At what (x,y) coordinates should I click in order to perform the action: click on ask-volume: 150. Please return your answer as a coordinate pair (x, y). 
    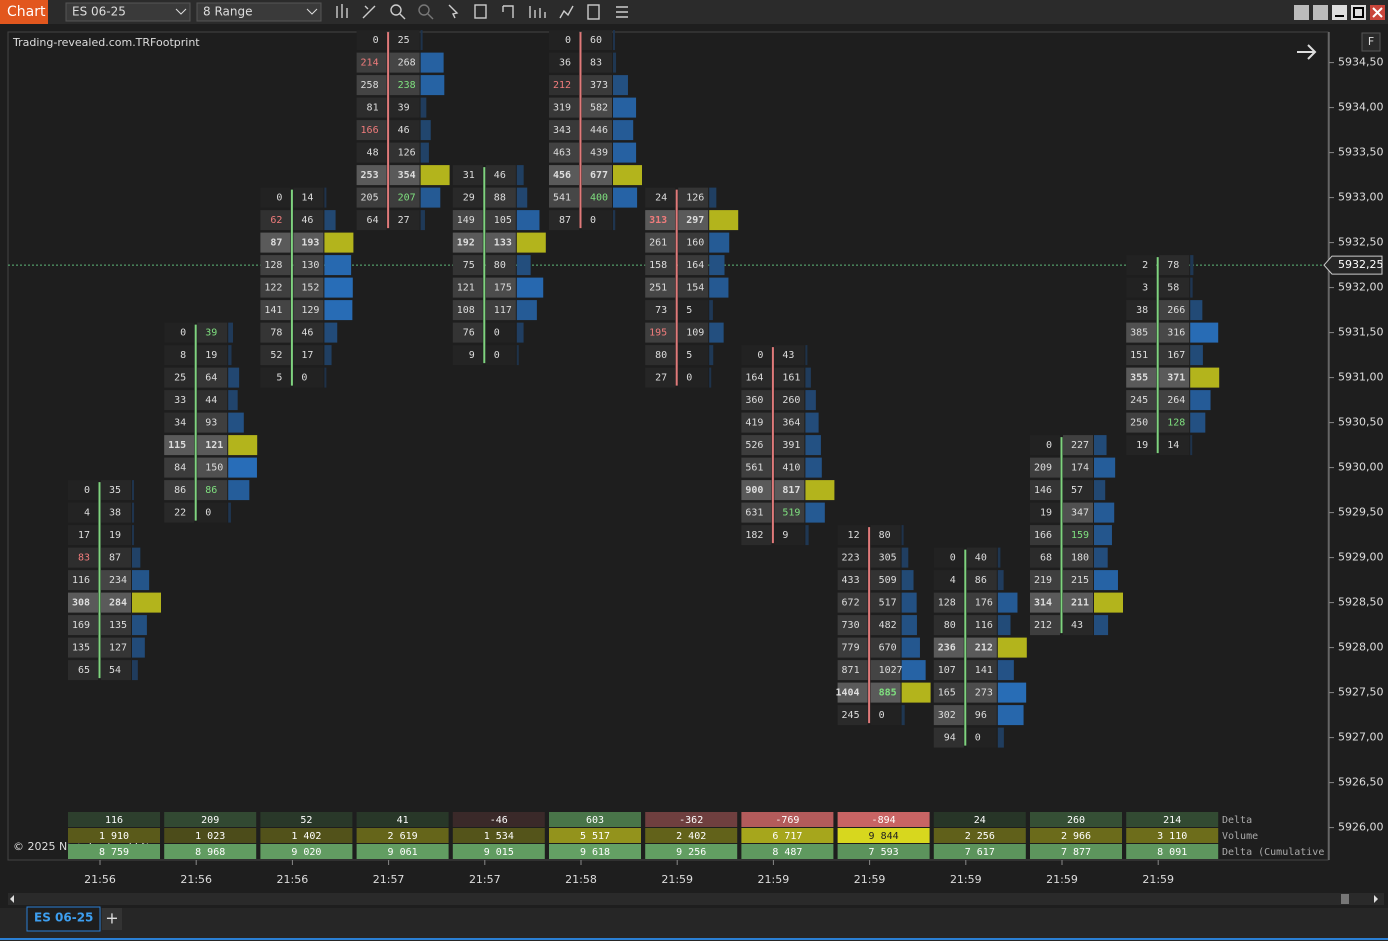
    Looking at the image, I should click on (214, 468).